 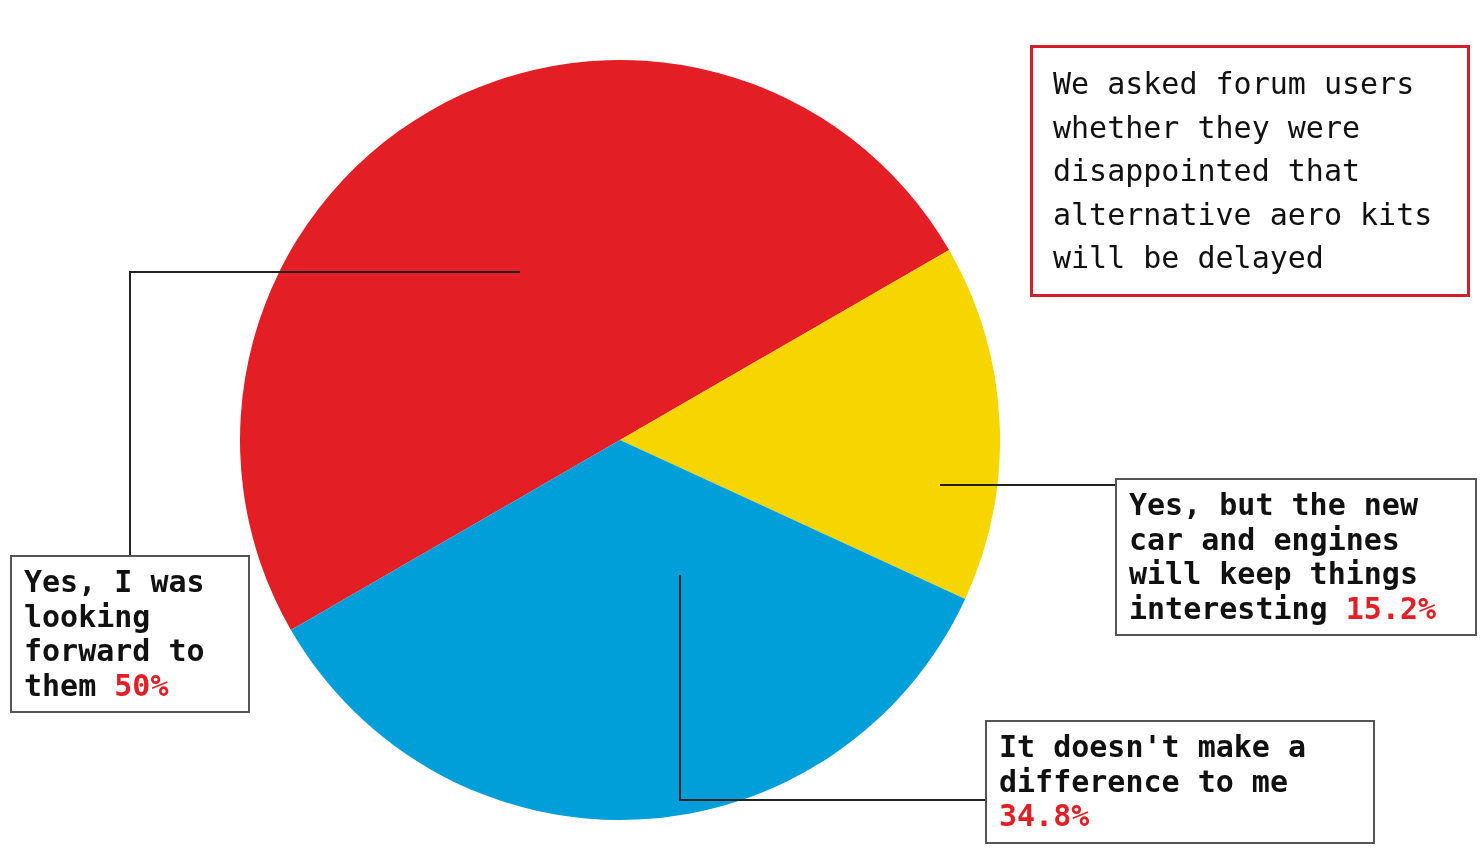 I want to click on data-label: 34.8%, so click(x=1044, y=815).